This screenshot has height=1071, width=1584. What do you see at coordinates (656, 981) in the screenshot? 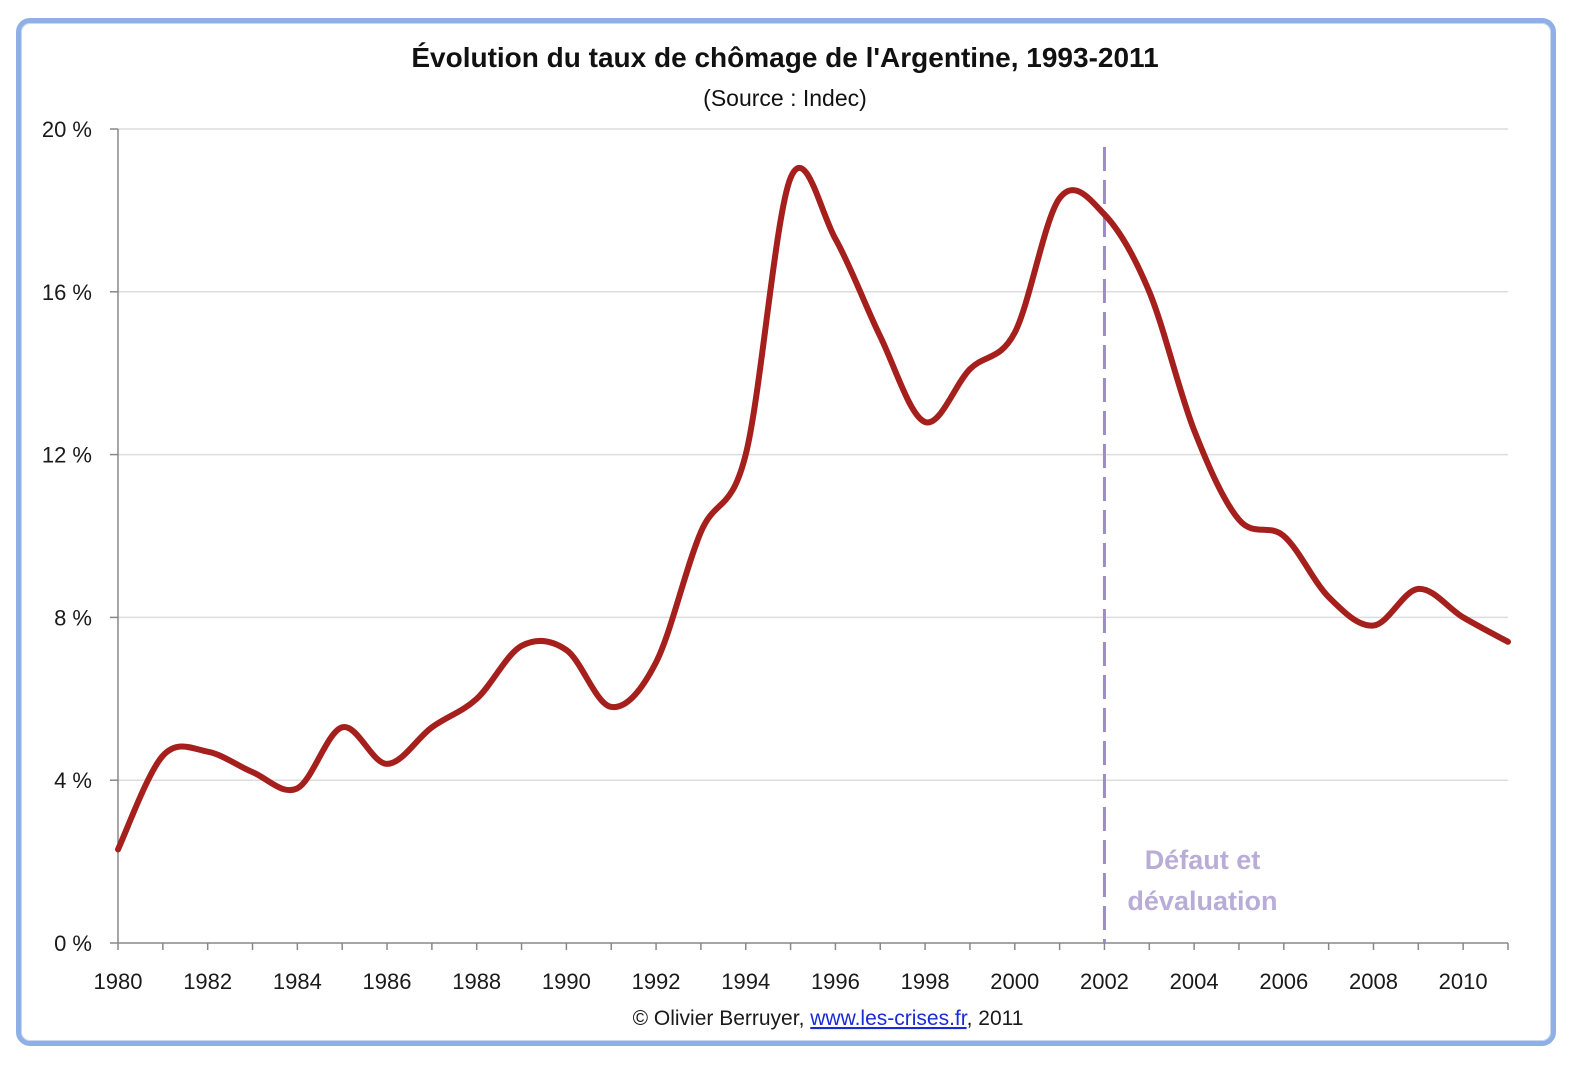
I see `x-tick-label: 1992` at bounding box center [656, 981].